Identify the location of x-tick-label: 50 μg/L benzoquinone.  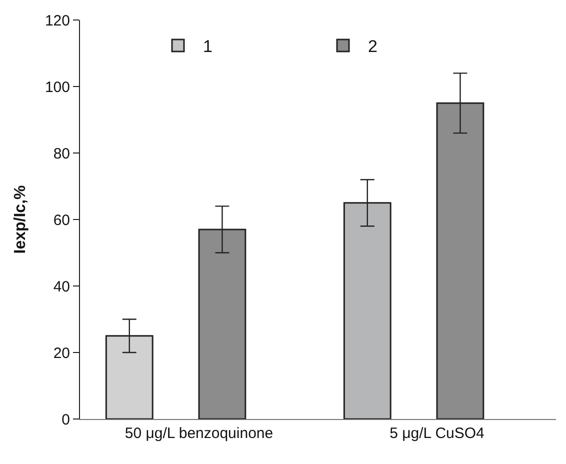
(199, 433).